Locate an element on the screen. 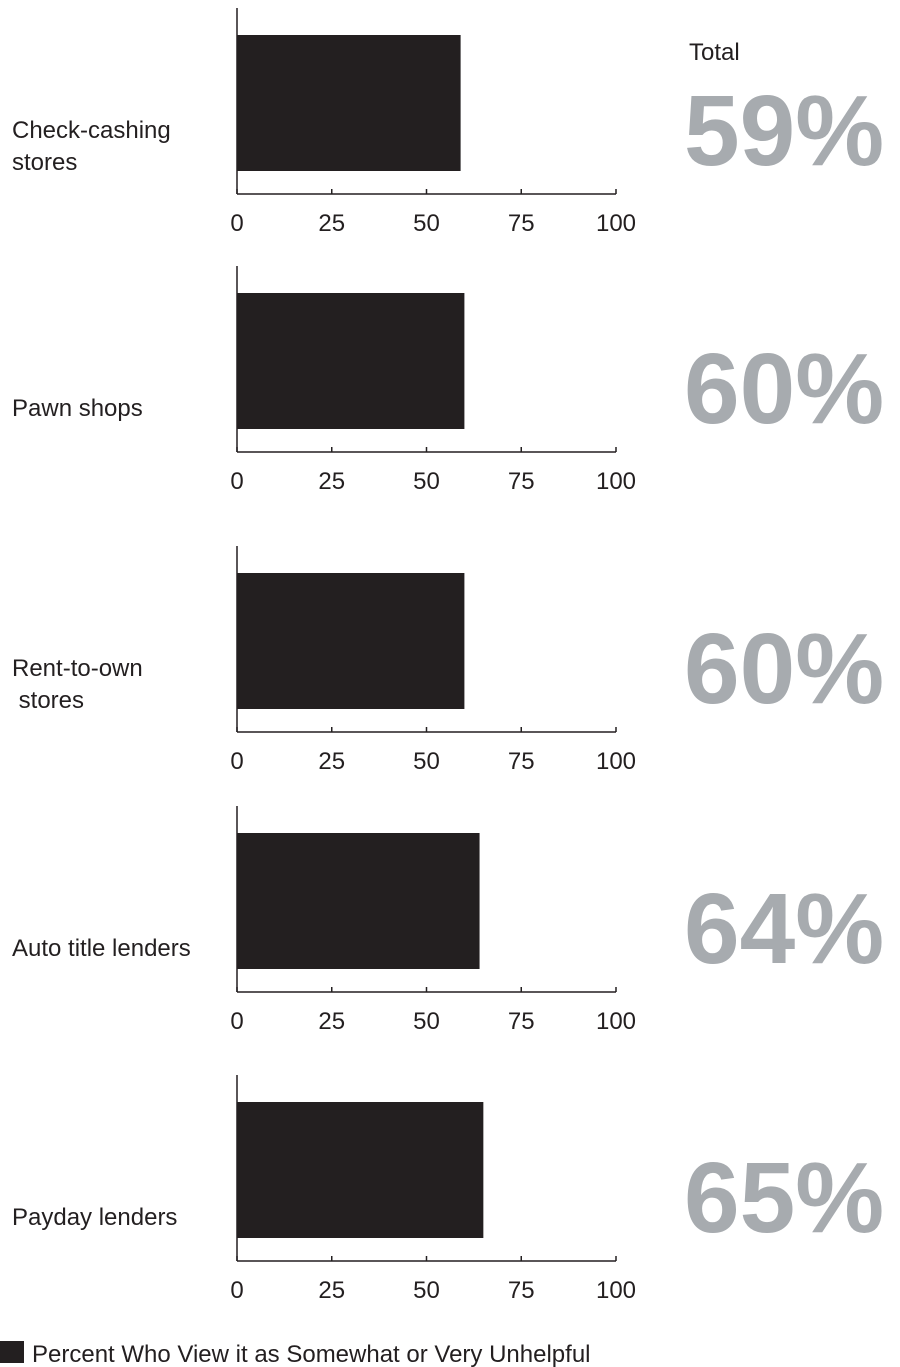 Image resolution: width=900 pixels, height=1367 pixels. legend-swatch is located at coordinates (12, 1352).